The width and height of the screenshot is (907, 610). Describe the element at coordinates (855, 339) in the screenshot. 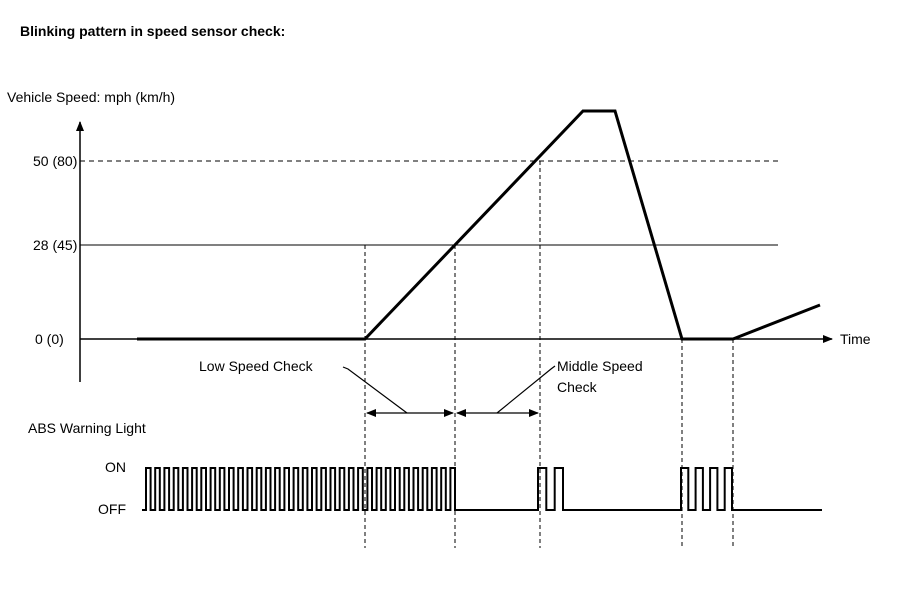

I see `x-axis-label: Time` at that location.